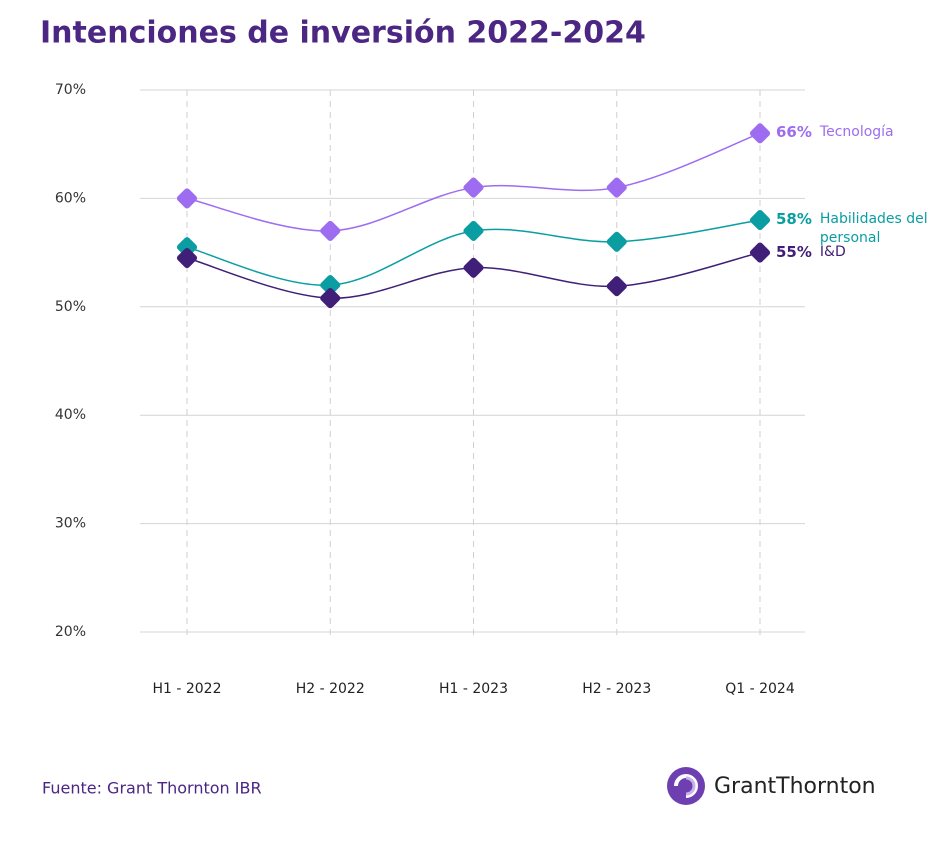 This screenshot has height=854, width=942. Describe the element at coordinates (152, 788) in the screenshot. I see `source: Fuente: Grant Thornton IBR` at that location.